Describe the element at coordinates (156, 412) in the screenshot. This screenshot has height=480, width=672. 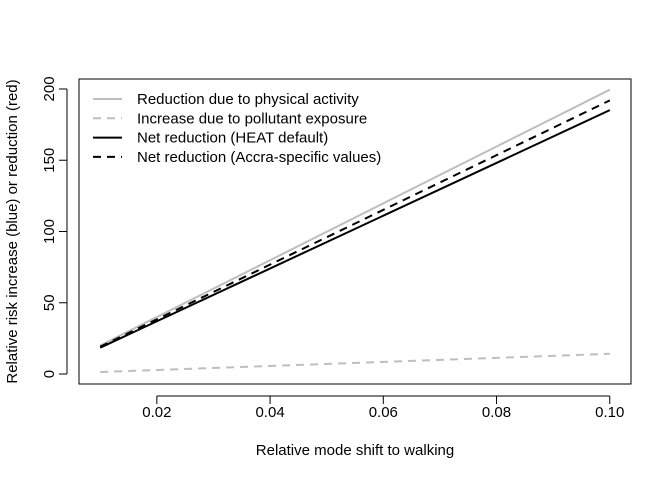
I see `x-tick-label: 0.02` at that location.